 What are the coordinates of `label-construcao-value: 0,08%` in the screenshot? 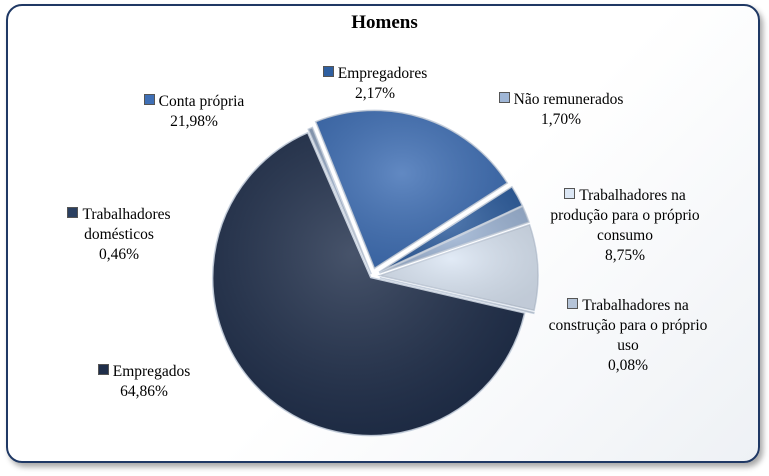 It's located at (628, 365).